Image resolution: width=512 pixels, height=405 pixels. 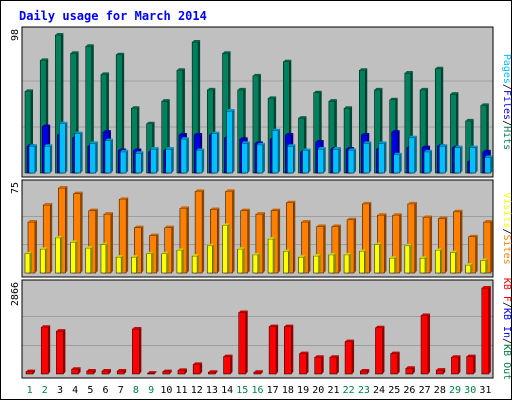 What do you see at coordinates (506, 290) in the screenshot?
I see `right-axis-label-part: KB F` at bounding box center [506, 290].